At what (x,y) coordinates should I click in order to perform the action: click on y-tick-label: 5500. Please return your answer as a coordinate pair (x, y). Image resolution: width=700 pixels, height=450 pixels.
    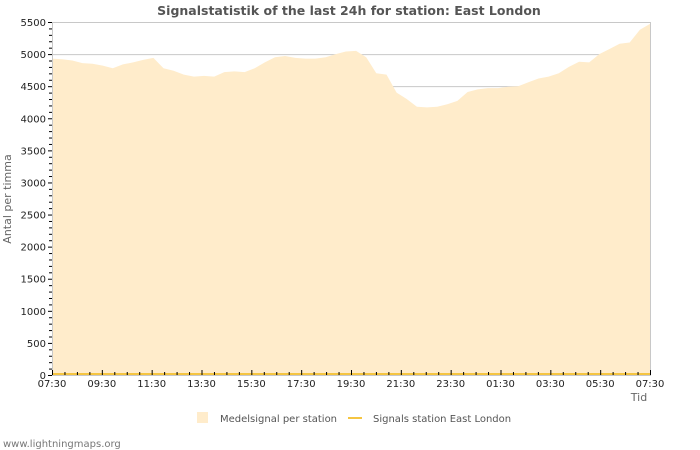
    Looking at the image, I should click on (33, 23).